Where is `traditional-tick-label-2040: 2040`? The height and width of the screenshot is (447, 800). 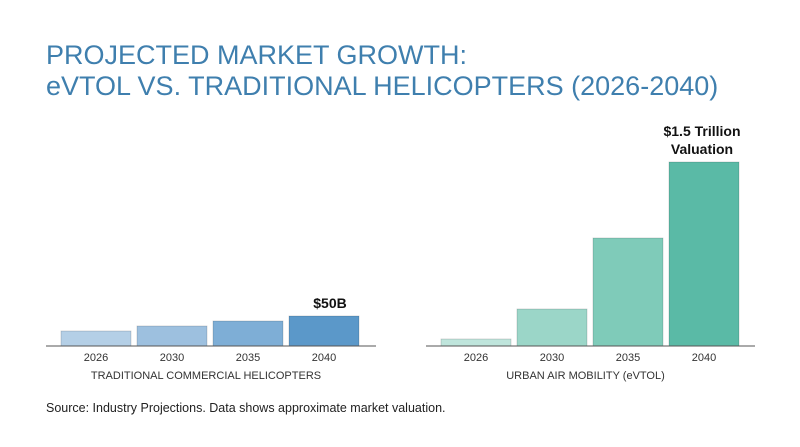 traditional-tick-label-2040: 2040 is located at coordinates (324, 358).